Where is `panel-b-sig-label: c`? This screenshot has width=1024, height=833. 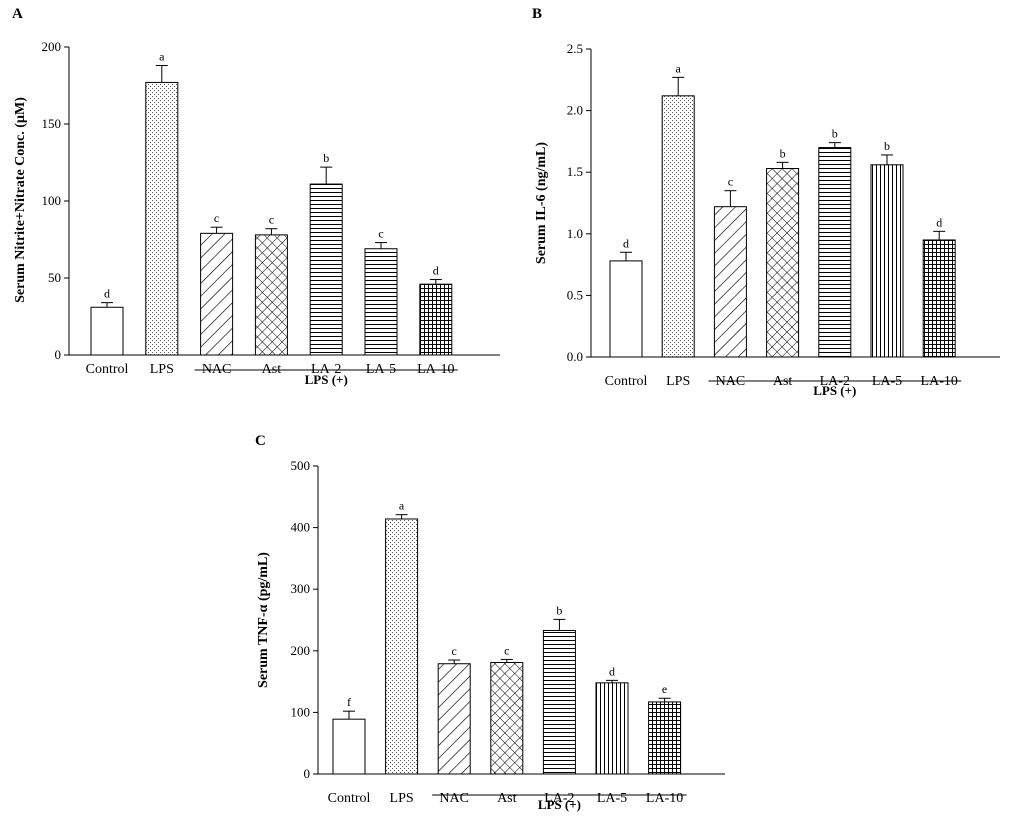
panel-b-sig-label: c is located at coordinates (730, 182).